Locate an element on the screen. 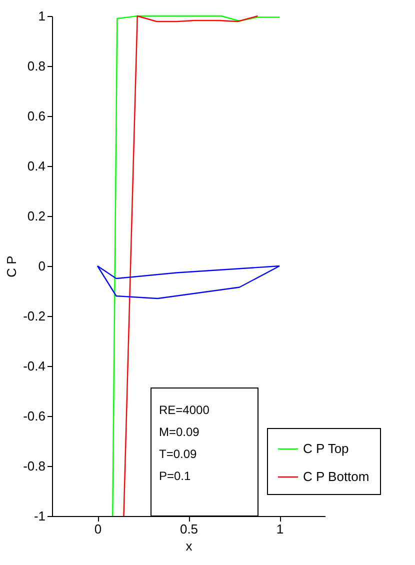 This screenshot has height=565, width=415. y-tick-label: 0.8 is located at coordinates (36, 66).